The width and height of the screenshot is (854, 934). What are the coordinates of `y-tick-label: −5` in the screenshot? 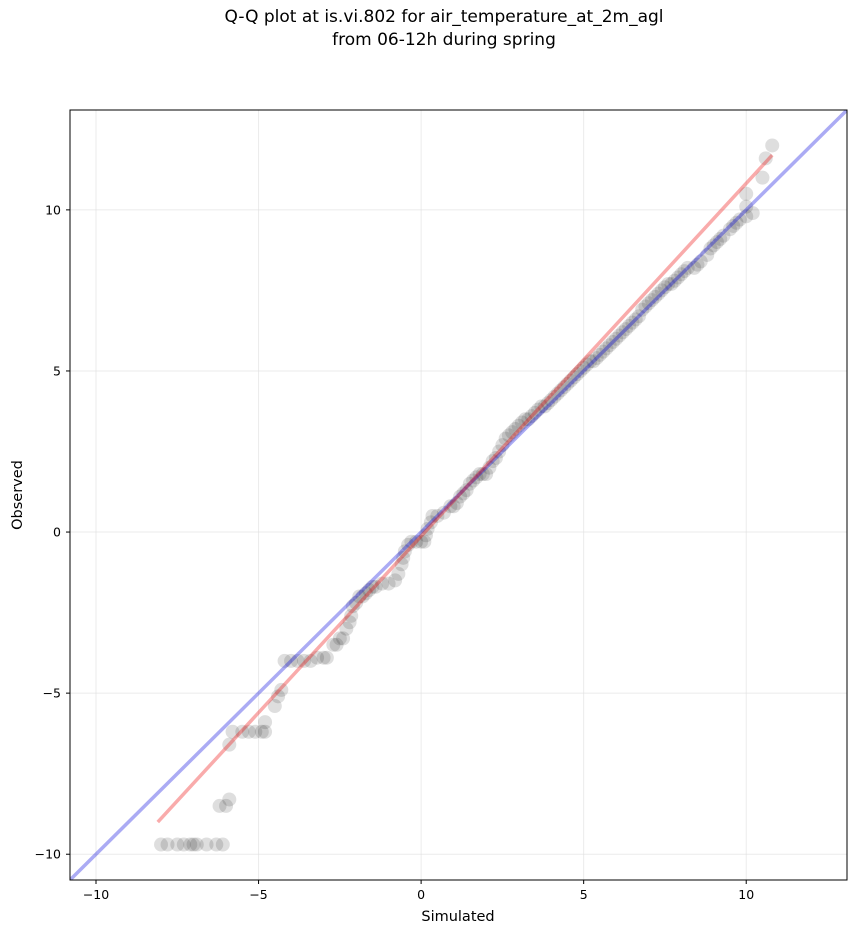 It's located at (52, 693).